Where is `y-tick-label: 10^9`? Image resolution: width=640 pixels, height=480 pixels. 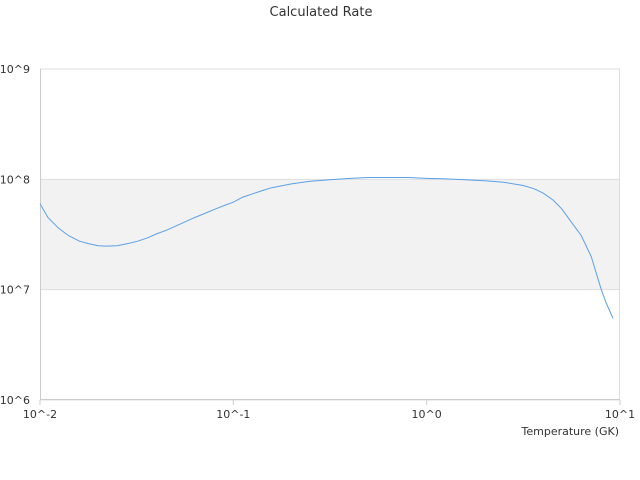
y-tick-label: 10^9 is located at coordinates (15, 69).